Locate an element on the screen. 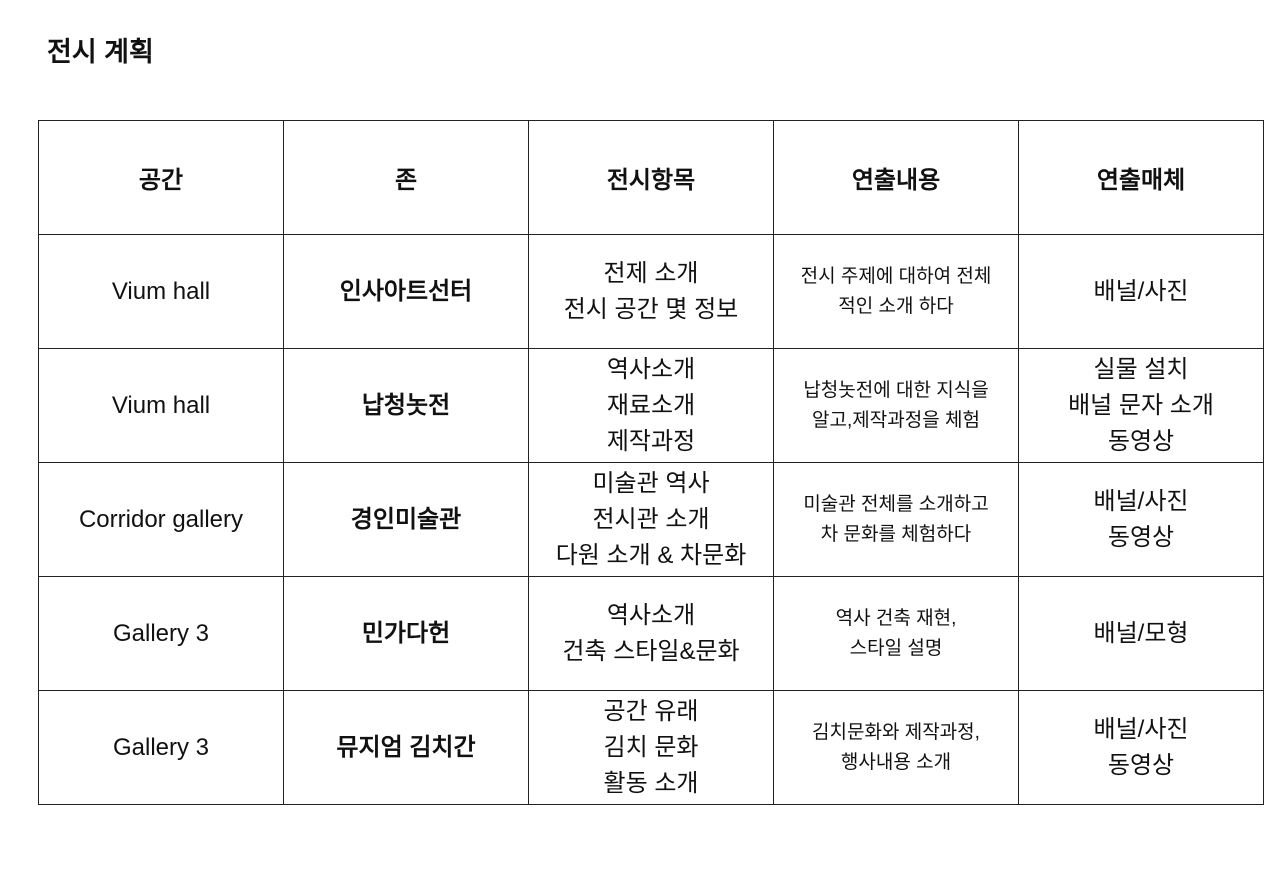 This screenshot has width=1280, height=878. header-zone: 존 is located at coordinates (406, 177).